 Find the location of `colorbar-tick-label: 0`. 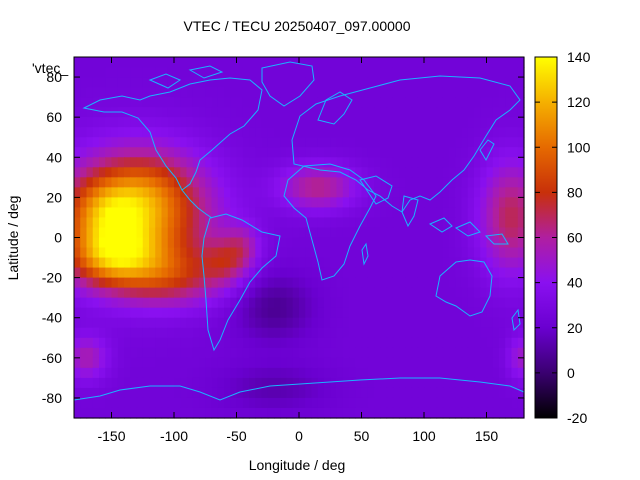

colorbar-tick-label: 0 is located at coordinates (571, 373).